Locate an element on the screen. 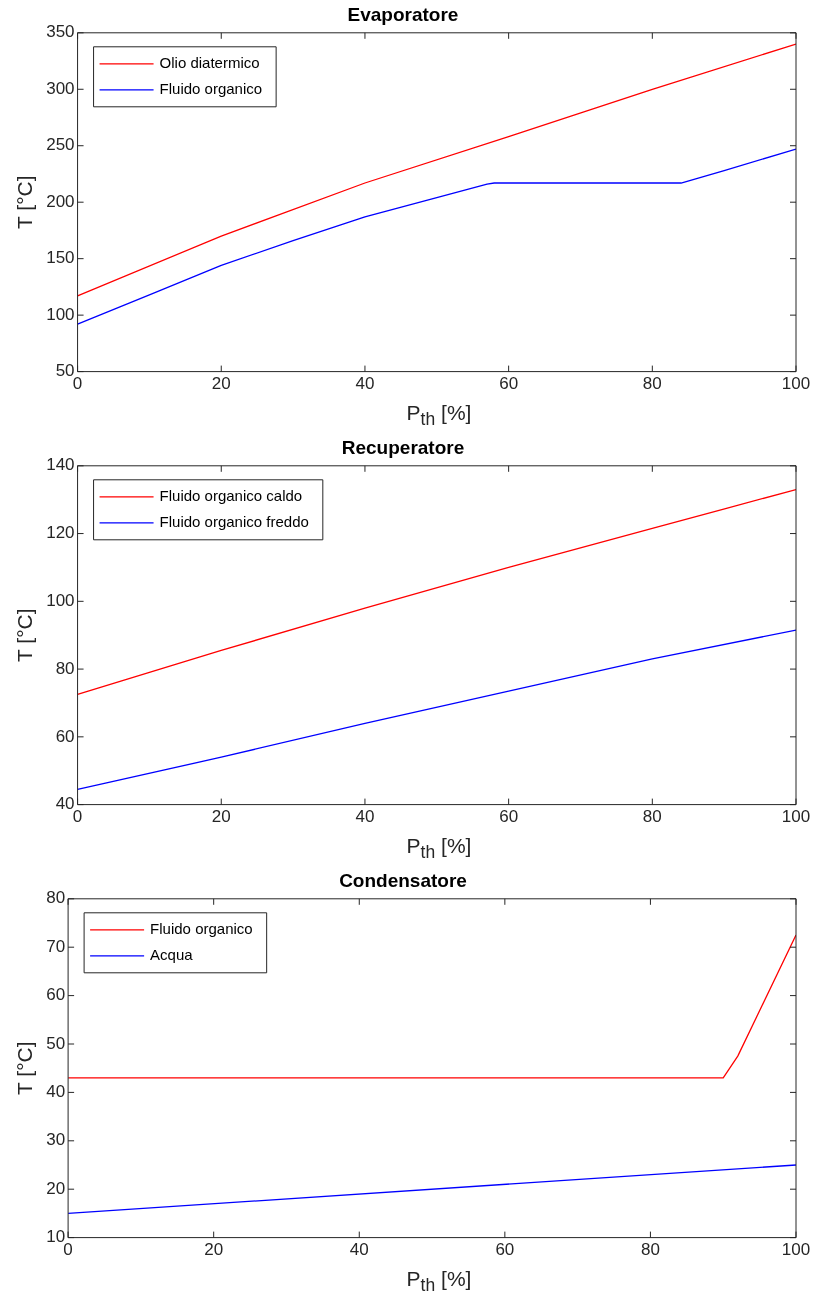  y-tick-label: 250 is located at coordinates (60, 145).